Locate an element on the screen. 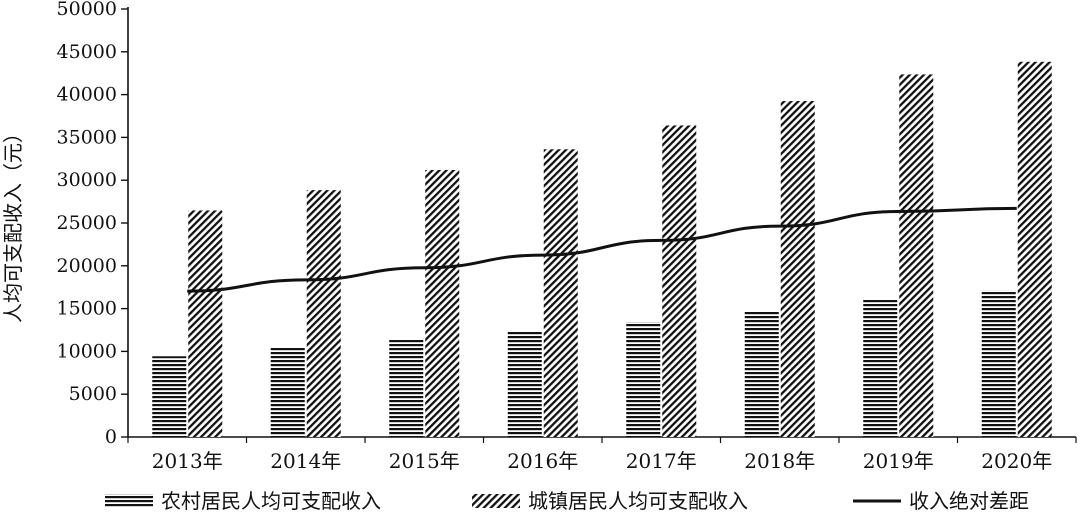 This screenshot has width=1080, height=524. x-tick-label: 2019年 is located at coordinates (898, 461).